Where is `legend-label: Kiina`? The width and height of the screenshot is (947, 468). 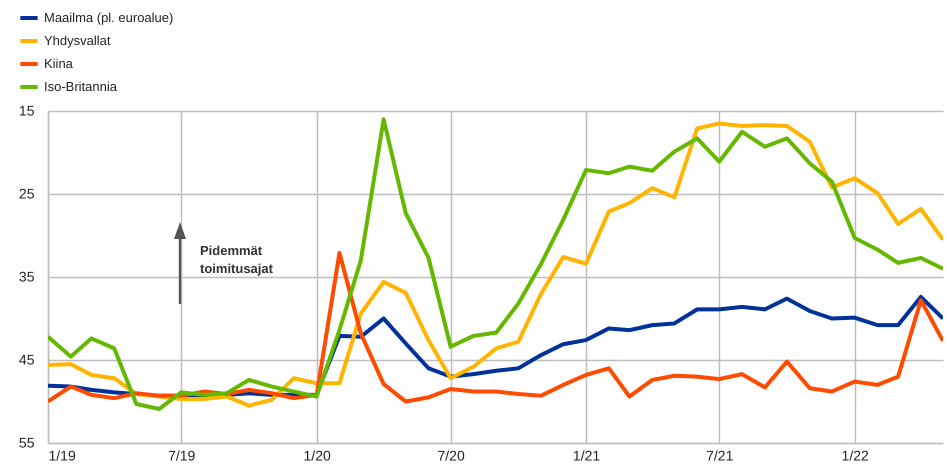 legend-label: Kiina is located at coordinates (59, 63).